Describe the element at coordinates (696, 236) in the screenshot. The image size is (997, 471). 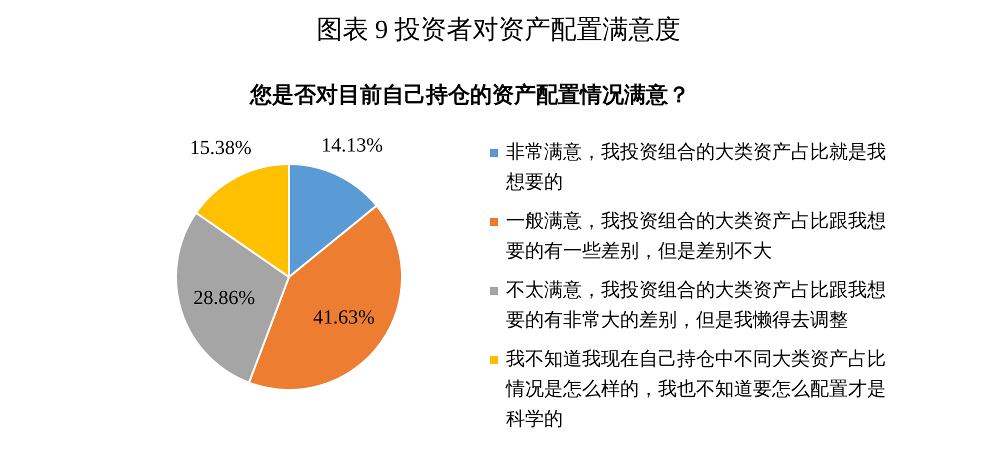
I see `legend-label: 一般满意，我投资组合的大类资产占比跟我想要的有一些差别，但是差别不大` at that location.